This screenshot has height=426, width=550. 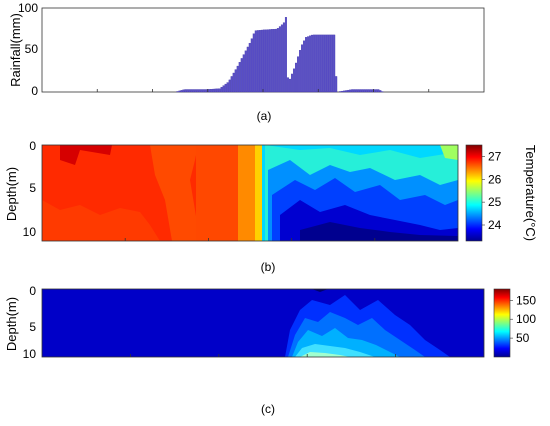 I want to click on second-colorbar, so click(x=502, y=323).